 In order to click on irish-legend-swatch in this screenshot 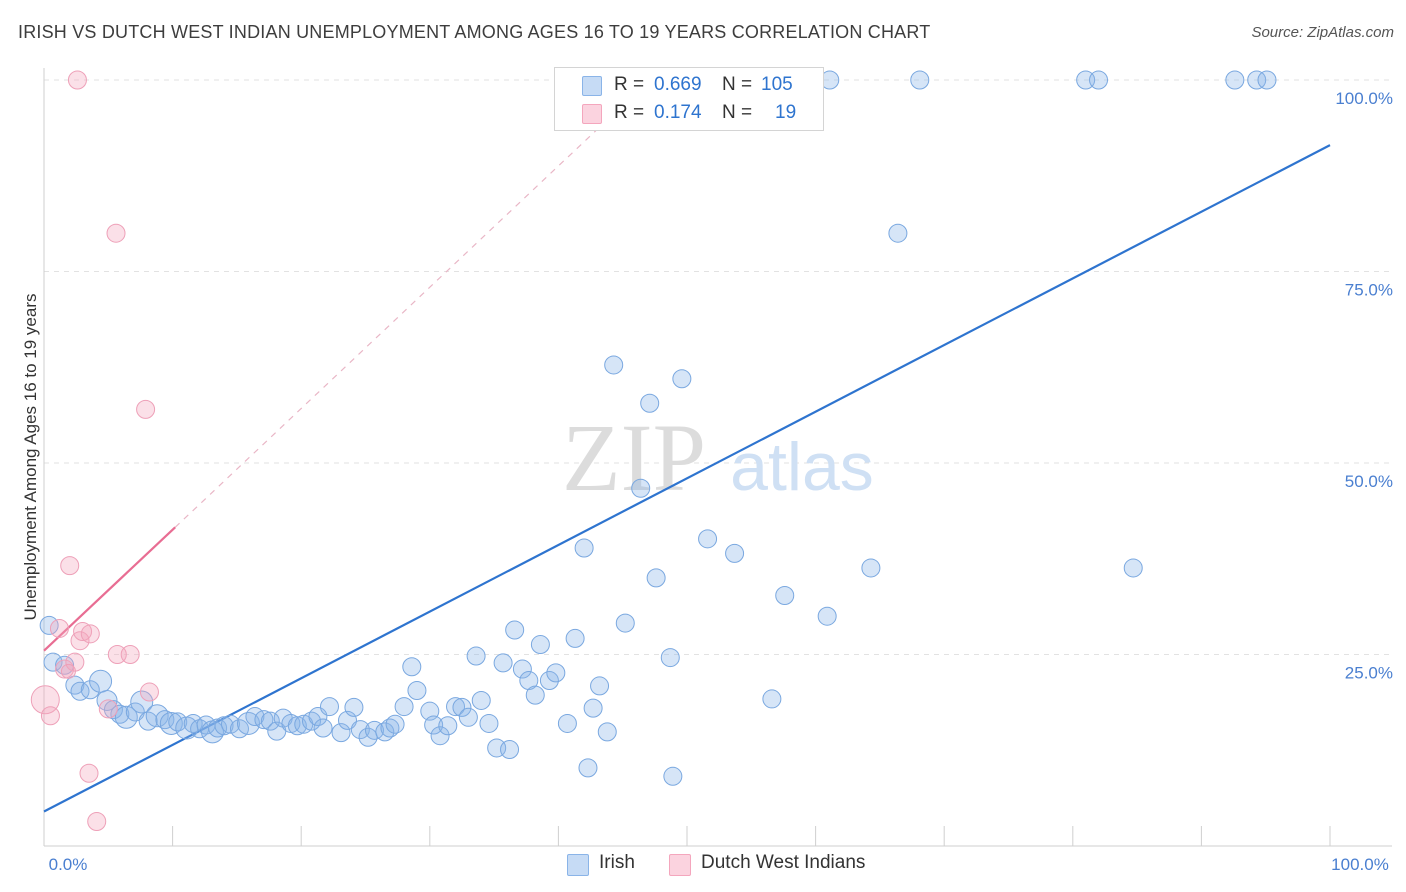, I will do `click(578, 865)`.